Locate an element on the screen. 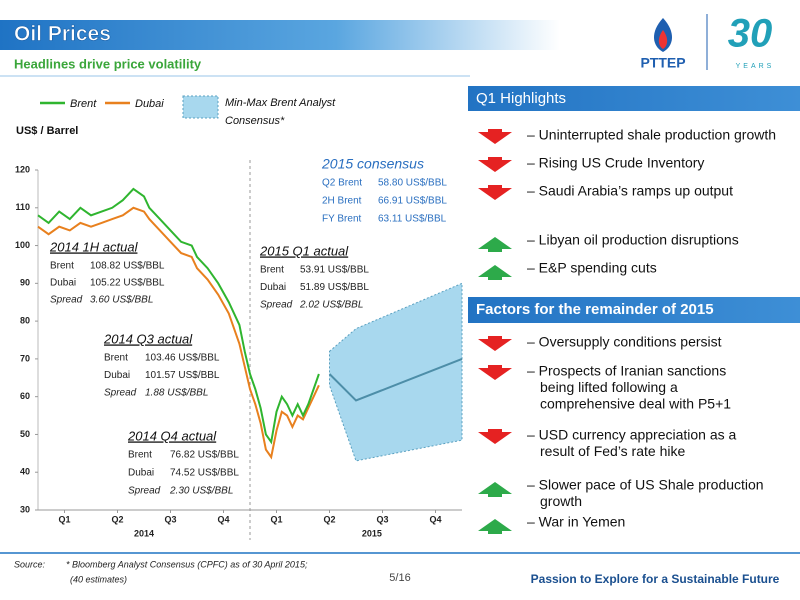 This screenshot has width=800, height=600. list-item: – Prospects of Iranian sanctions is located at coordinates (626, 371).